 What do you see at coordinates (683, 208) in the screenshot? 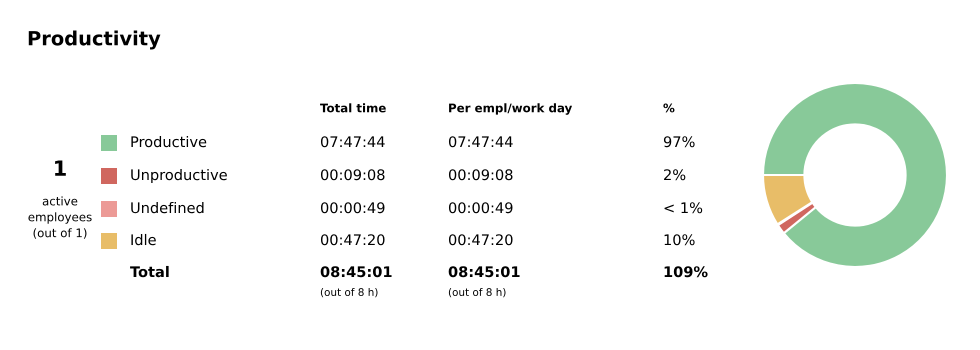
I see `text: < 1%` at bounding box center [683, 208].